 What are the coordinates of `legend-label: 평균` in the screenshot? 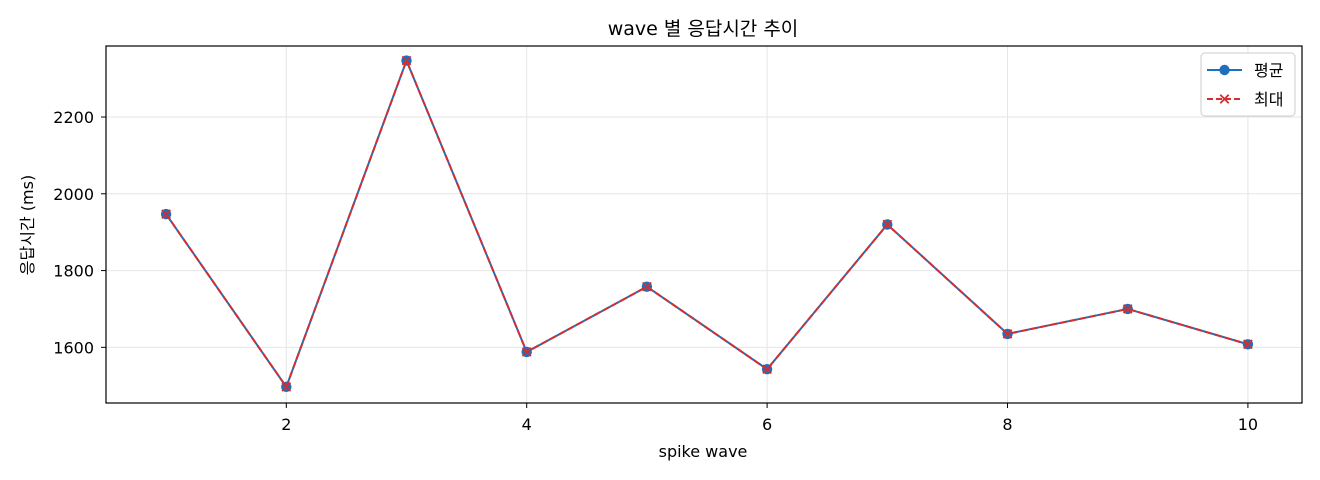 It's located at (1268, 70).